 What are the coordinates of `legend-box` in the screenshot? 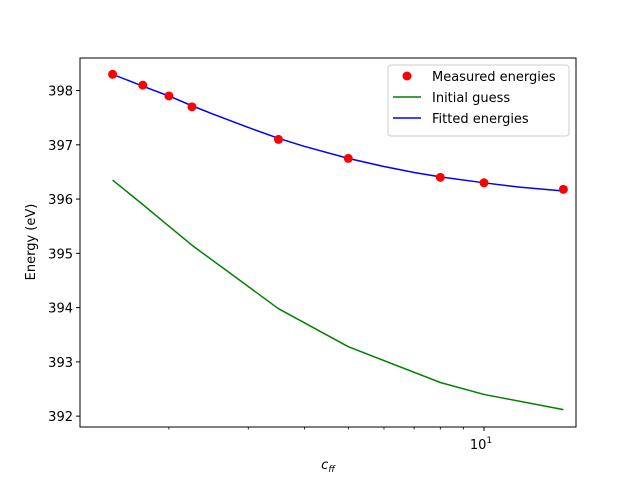 It's located at (478, 100).